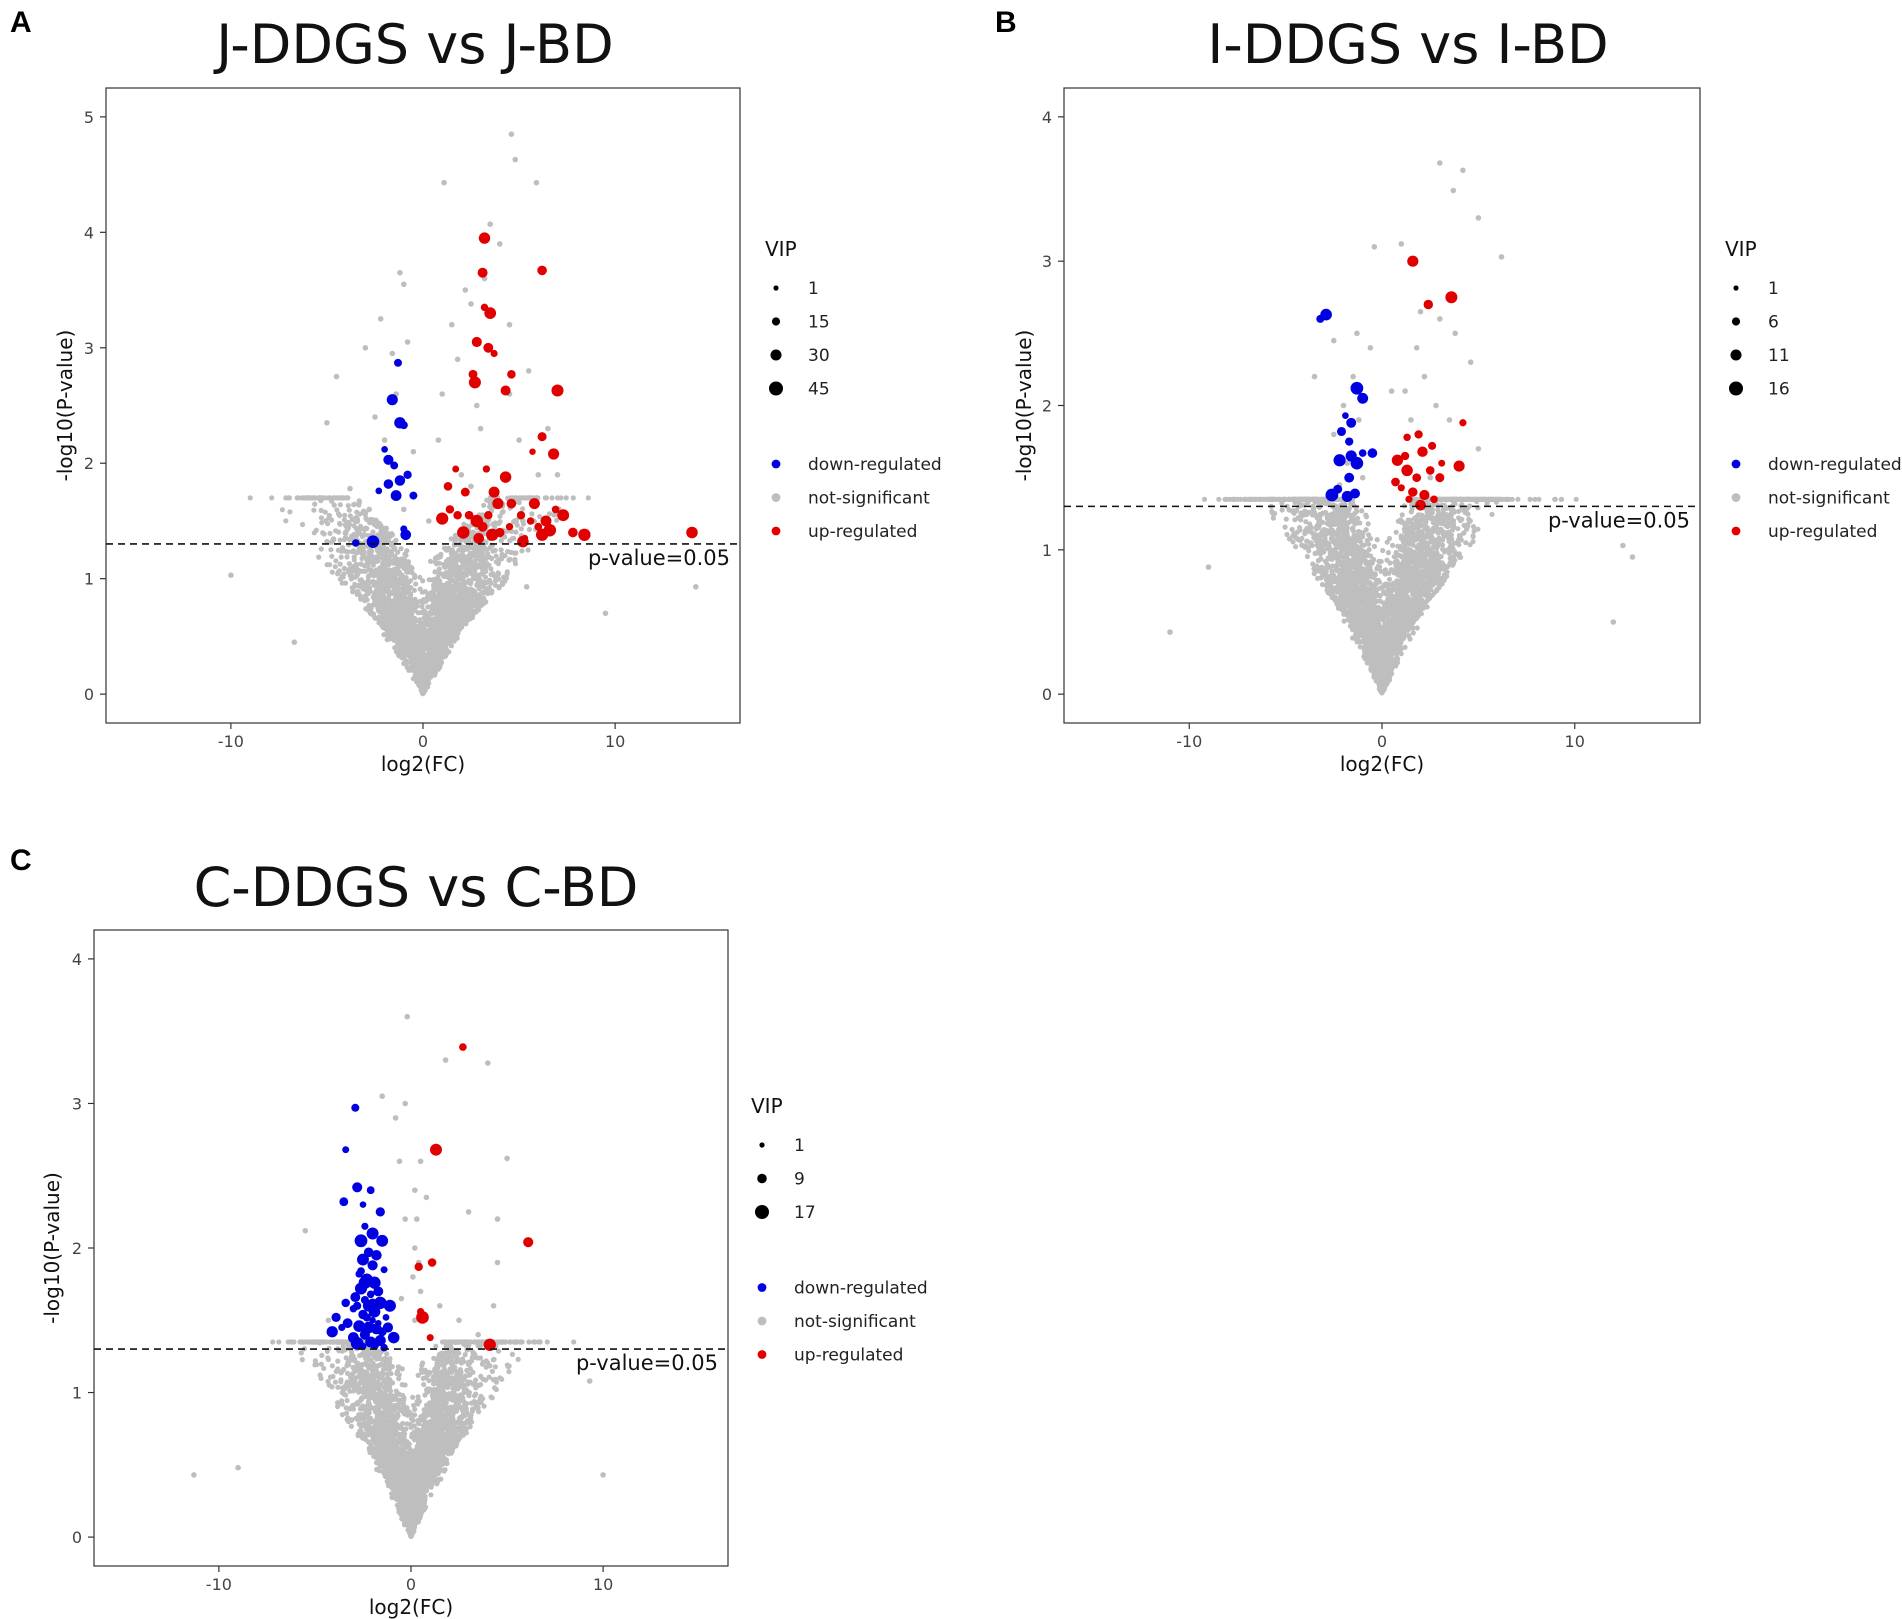  Describe the element at coordinates (21, 22) in the screenshot. I see `panel-letter-a: A` at that location.